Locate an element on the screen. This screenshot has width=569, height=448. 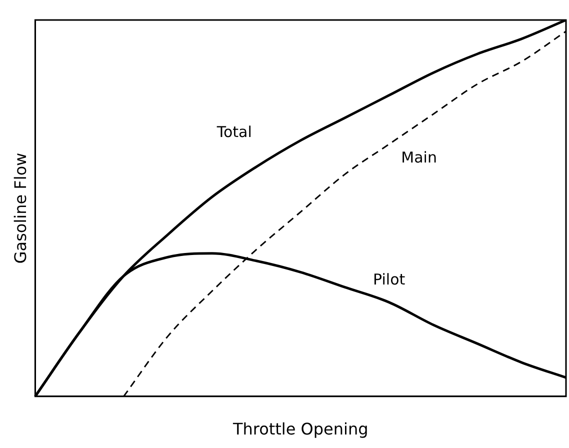
series-label: Main is located at coordinates (419, 157).